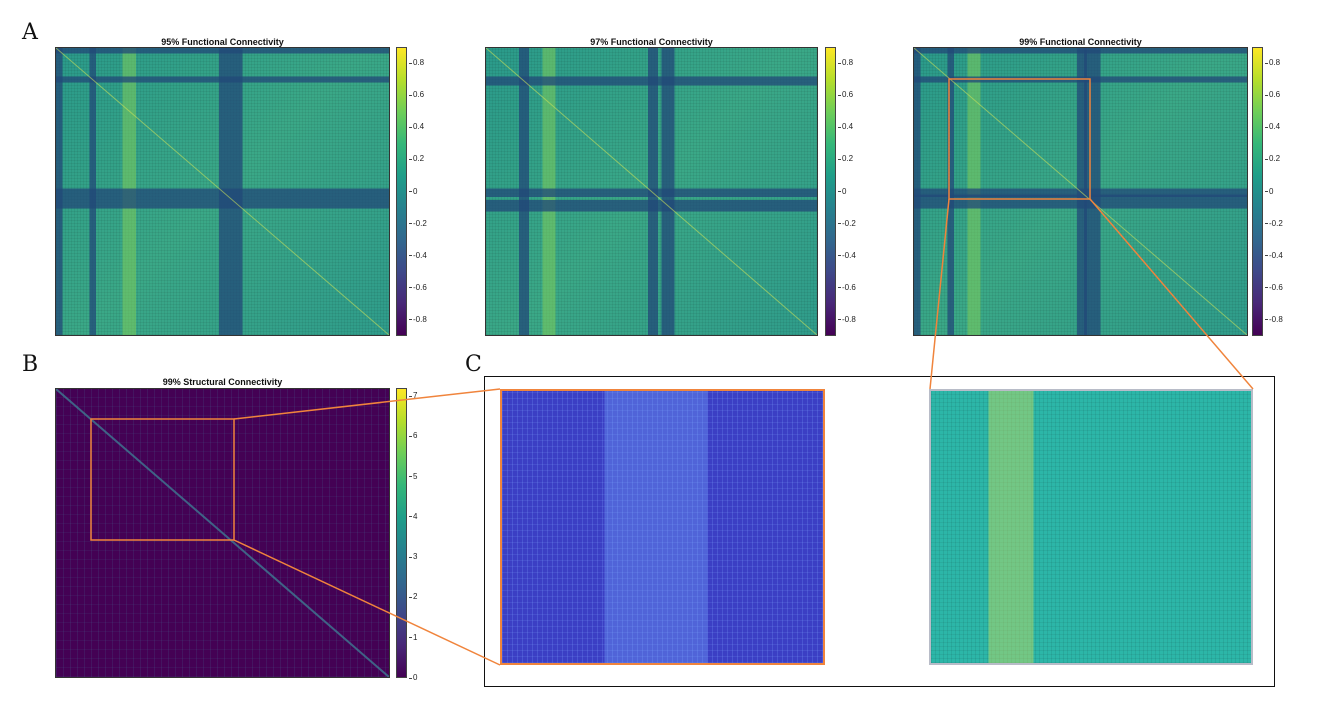 This screenshot has width=1322, height=714. I want to click on colorbar-tick-label: 6, so click(413, 436).